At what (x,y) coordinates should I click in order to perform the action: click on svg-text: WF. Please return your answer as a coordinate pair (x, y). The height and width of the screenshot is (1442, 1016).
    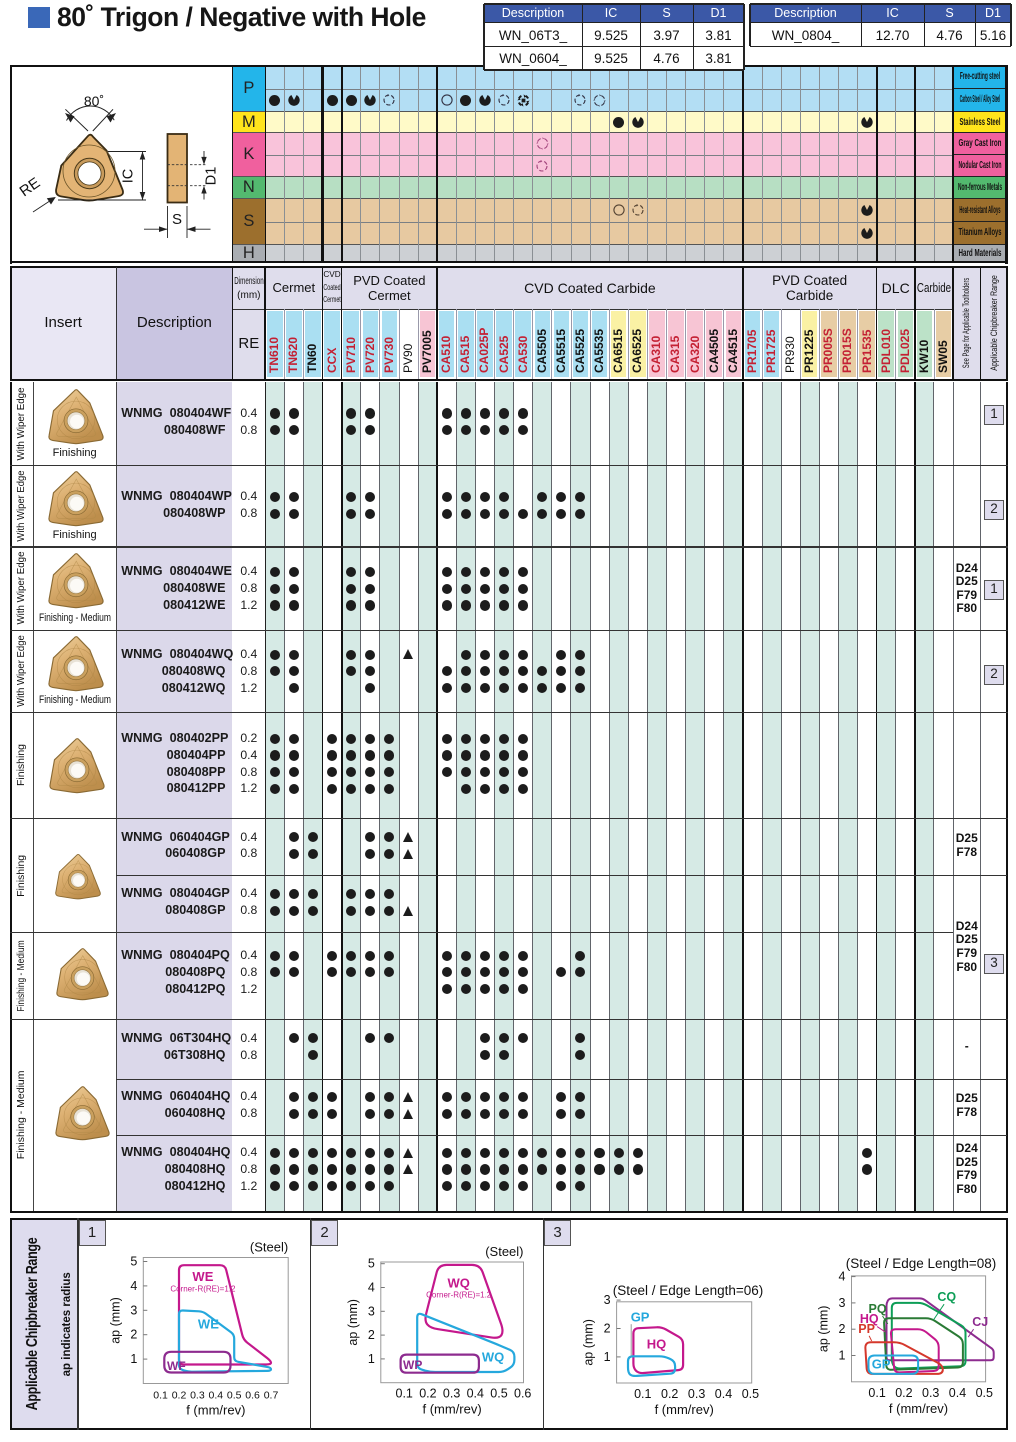
    Looking at the image, I should click on (176, 1366).